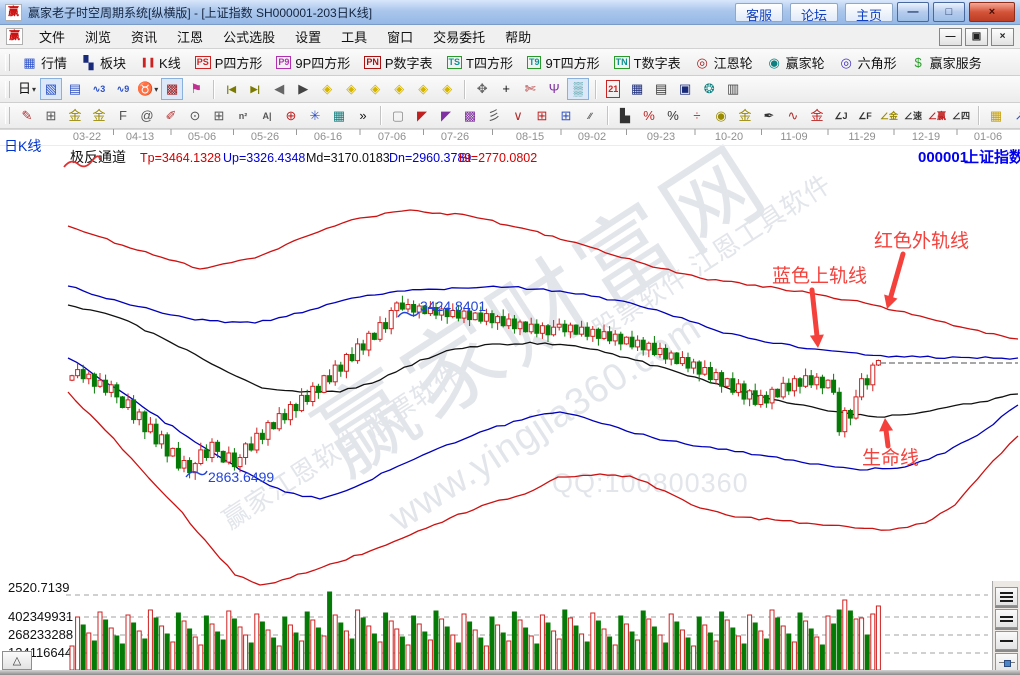  Describe the element at coordinates (1002, 36) in the screenshot. I see `mdi-close-button: ×` at that location.